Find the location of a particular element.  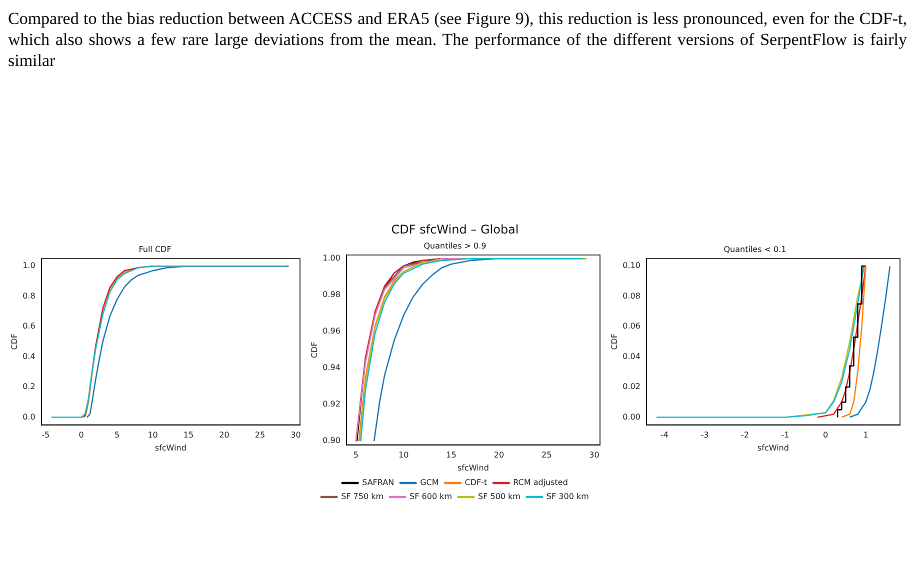

x-tick-label: -5 is located at coordinates (46, 435).